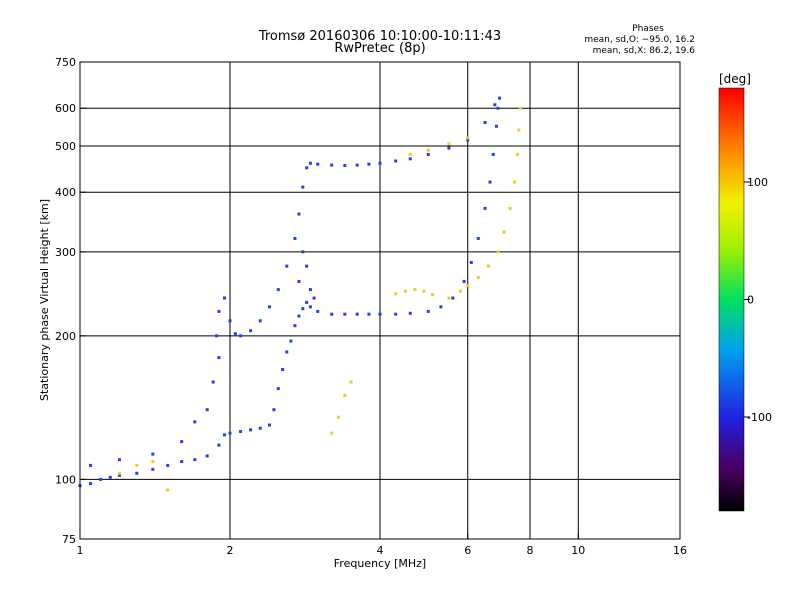  I want to click on chart-subtitle: RwPretec (8p), so click(379, 48).